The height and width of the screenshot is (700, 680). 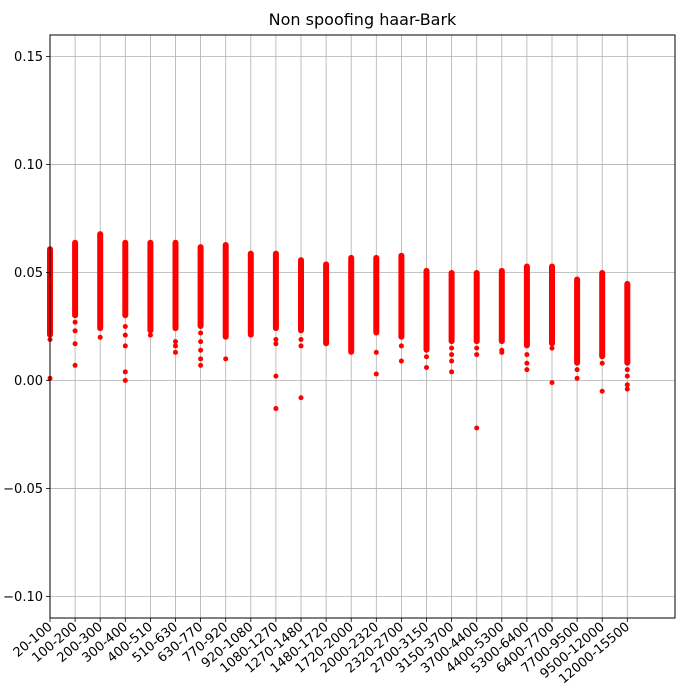 I want to click on y-tick-label: −0.05, so click(x=23, y=489).